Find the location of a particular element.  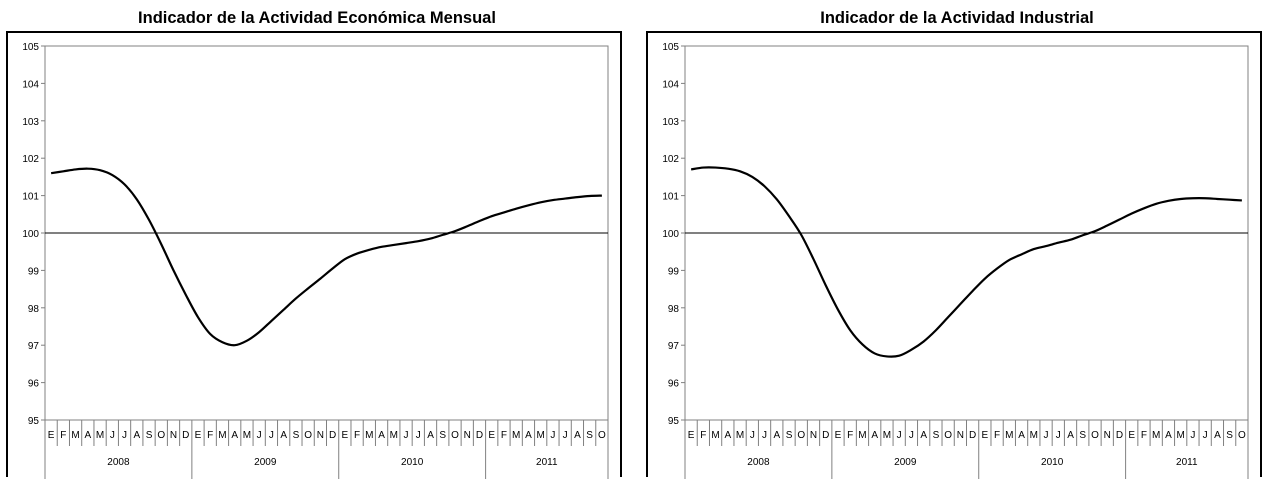

x-year-label: 2010 is located at coordinates (1052, 462).